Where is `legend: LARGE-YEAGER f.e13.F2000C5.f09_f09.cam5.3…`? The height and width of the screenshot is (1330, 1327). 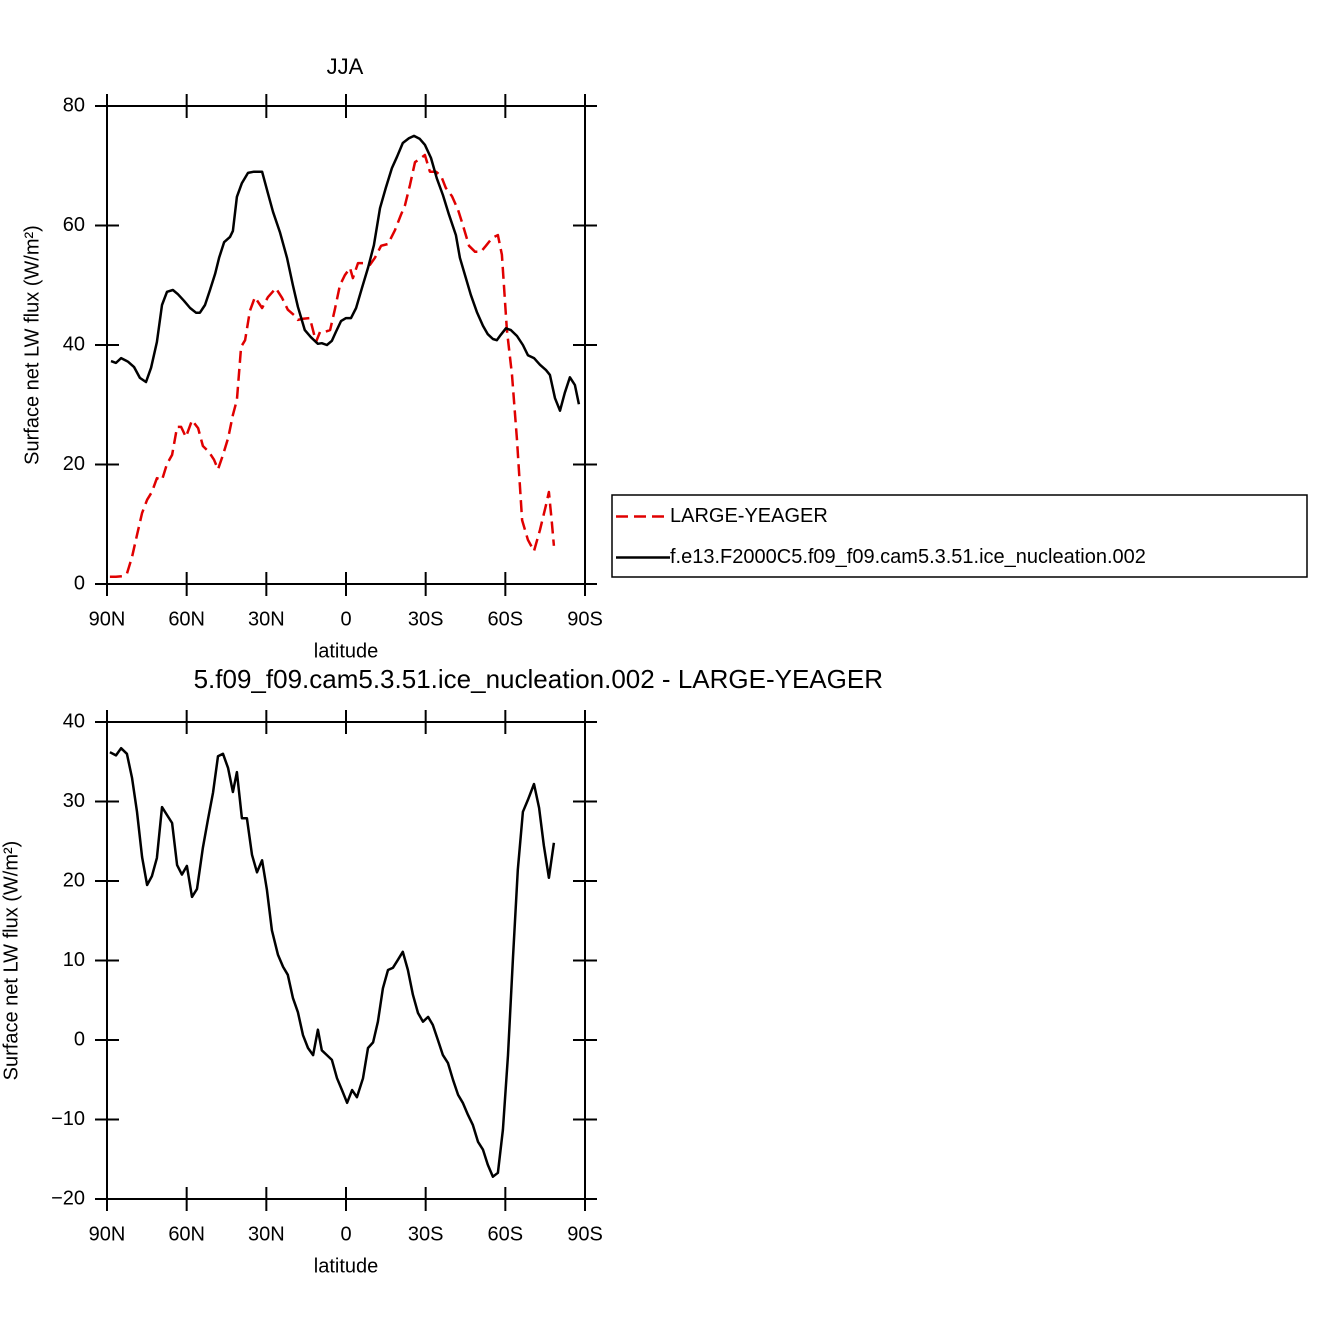 legend: LARGE-YEAGER f.e13.F2000C5.f09_f09.cam5.3… is located at coordinates (959, 536).